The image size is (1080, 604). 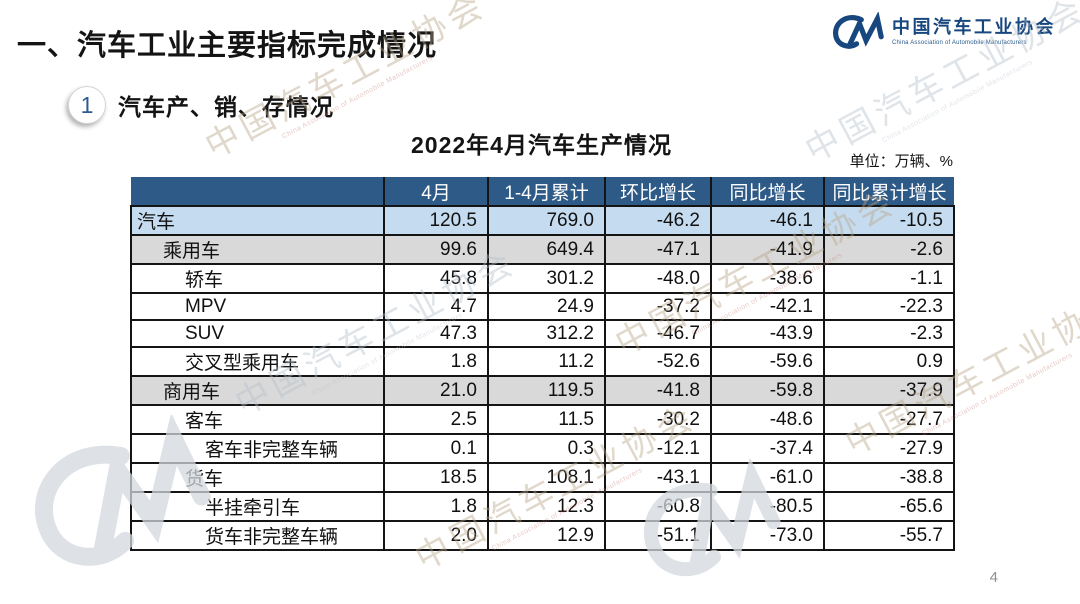 What do you see at coordinates (436, 278) in the screenshot?
I see `value-cell: 45.8` at bounding box center [436, 278].